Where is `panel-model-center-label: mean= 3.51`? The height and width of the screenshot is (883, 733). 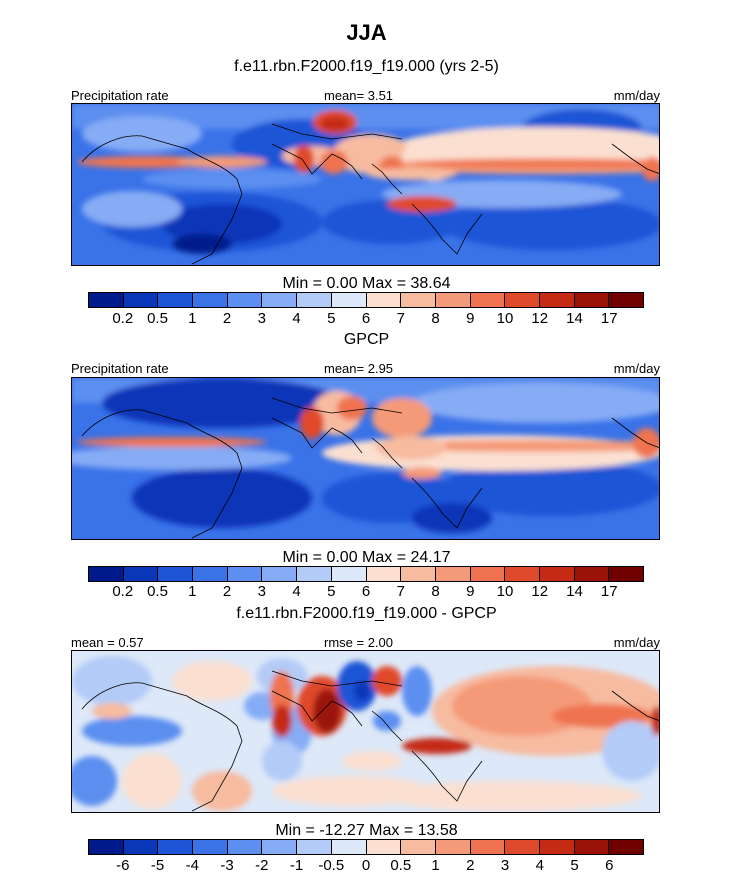
panel-model-center-label: mean= 3.51 is located at coordinates (359, 95).